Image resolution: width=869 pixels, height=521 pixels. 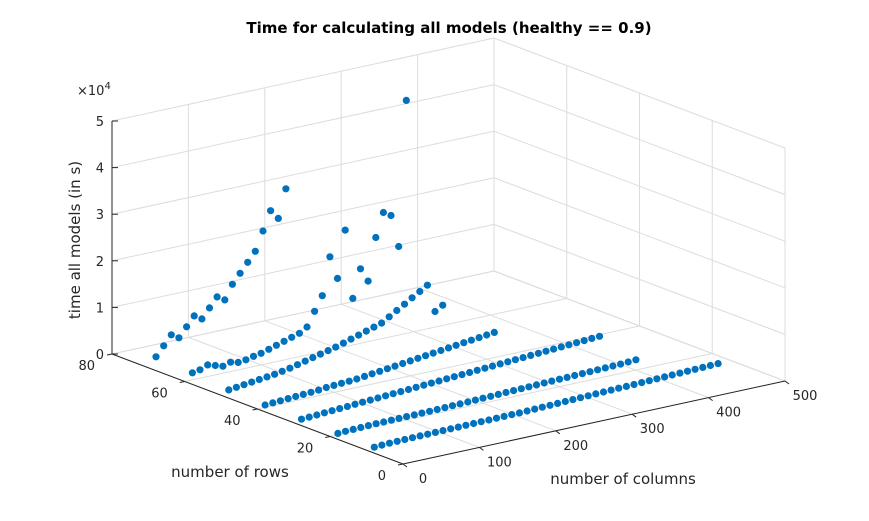 What do you see at coordinates (594, 422) in the screenshot?
I see `x-axis-line` at bounding box center [594, 422].